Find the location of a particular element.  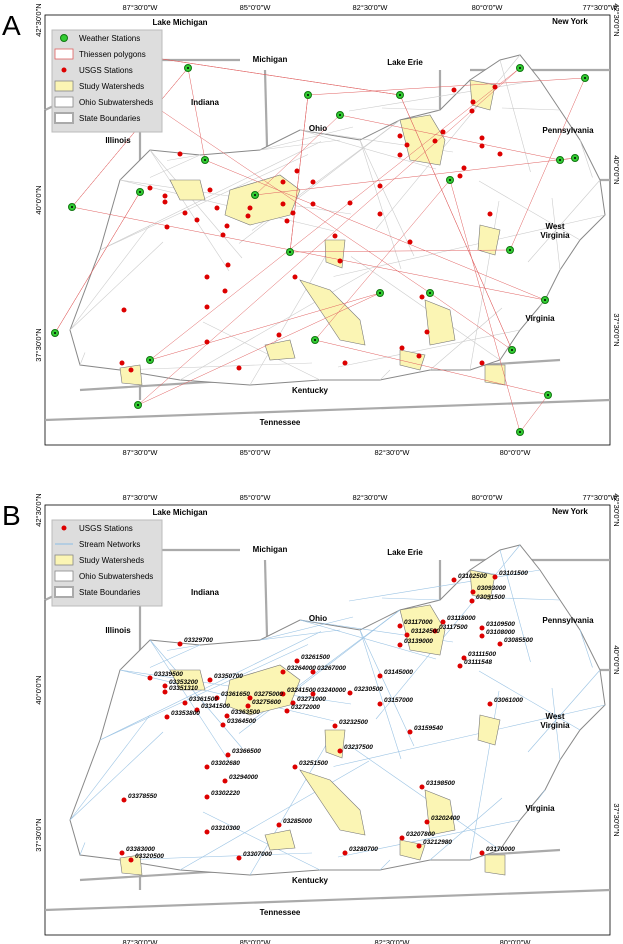

station-label: 03363500 is located at coordinates (245, 712).